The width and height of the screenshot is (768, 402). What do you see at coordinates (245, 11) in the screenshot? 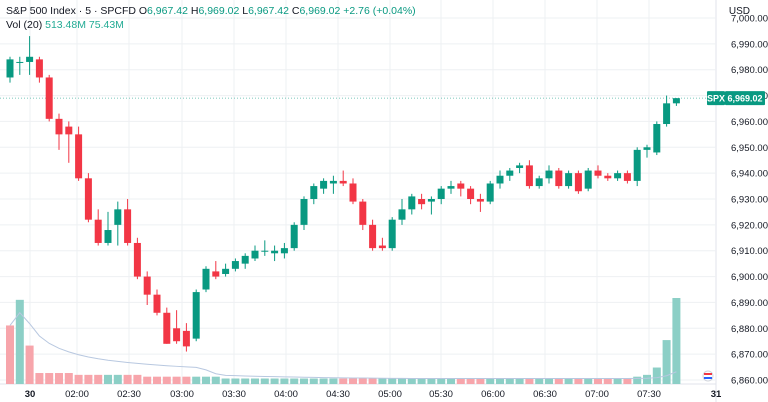
I see `low-label: L` at bounding box center [245, 11].